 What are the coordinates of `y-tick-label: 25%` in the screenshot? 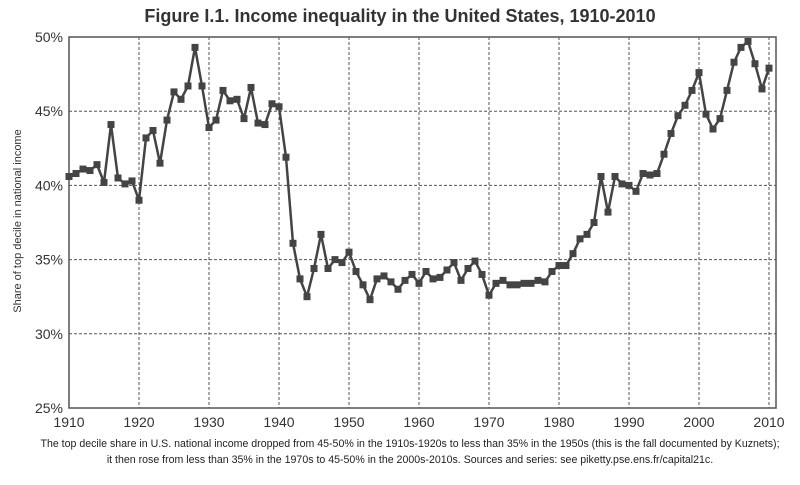 It's located at (49, 408).